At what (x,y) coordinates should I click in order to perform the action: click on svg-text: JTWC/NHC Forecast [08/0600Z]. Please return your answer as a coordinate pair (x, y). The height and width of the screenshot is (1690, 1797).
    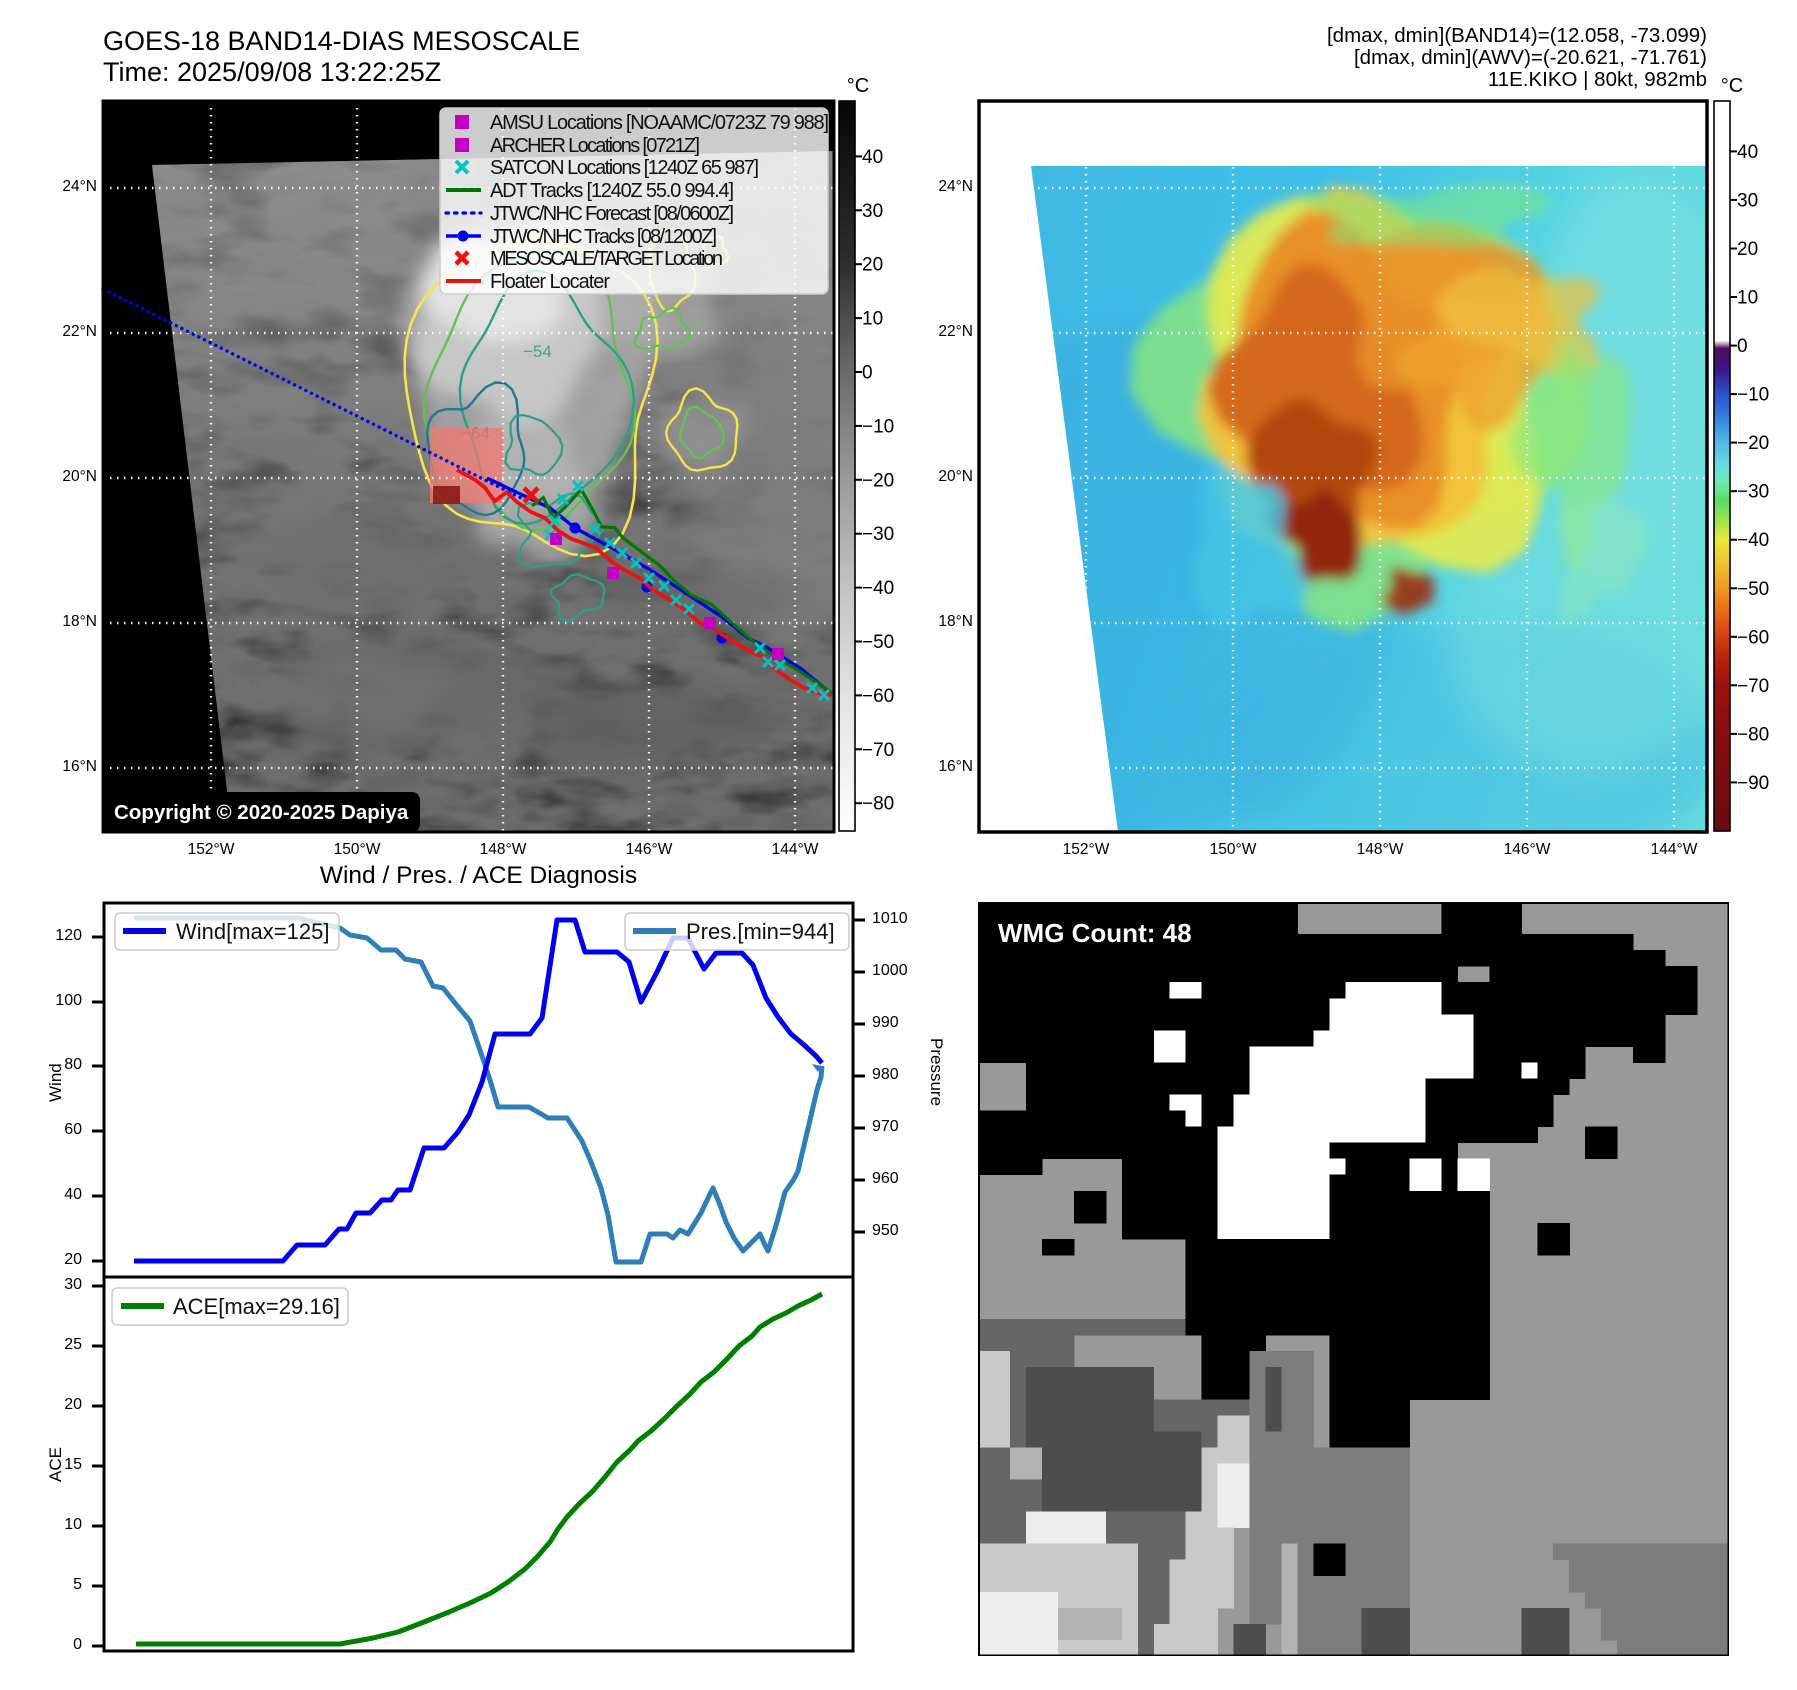
    Looking at the image, I should click on (612, 214).